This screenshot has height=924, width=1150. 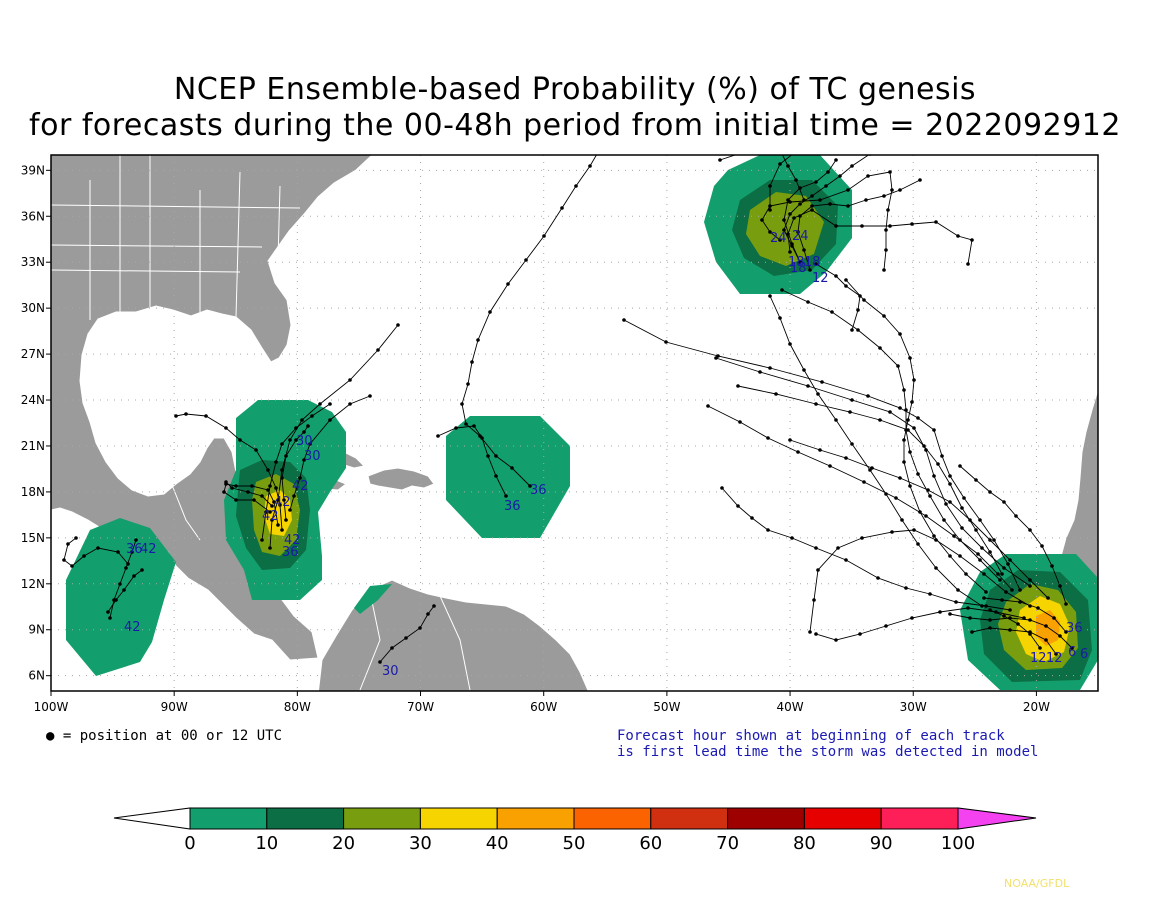 I want to click on forecast-hour-label: 12, so click(x=820, y=278).